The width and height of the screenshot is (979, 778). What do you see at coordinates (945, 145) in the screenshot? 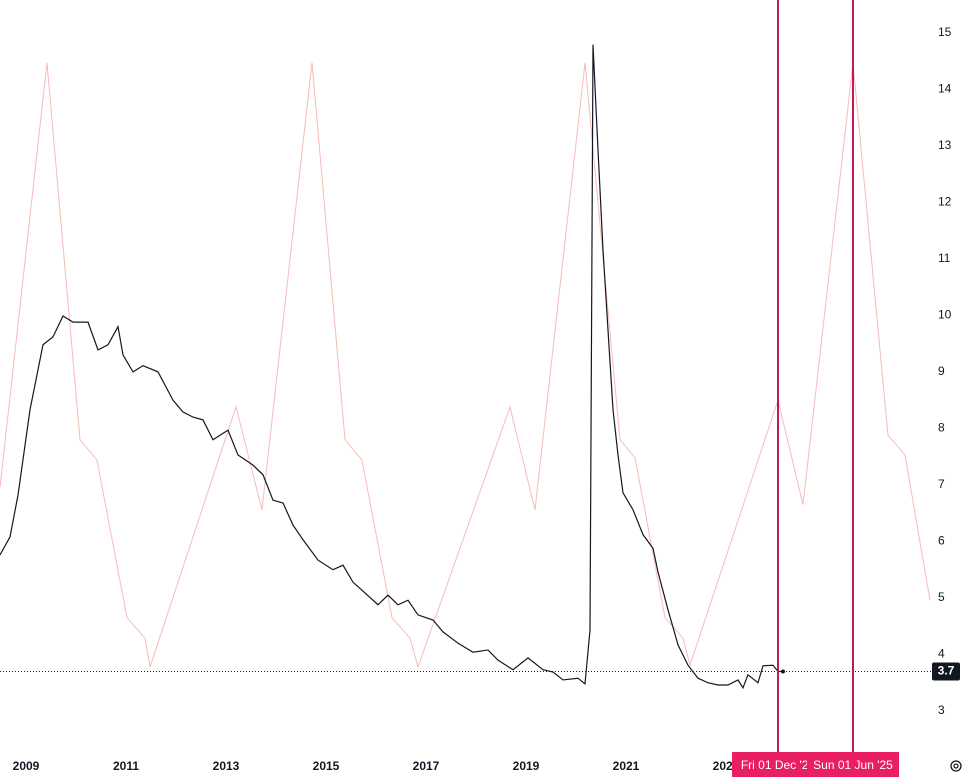
I see `y-tick-label: 13` at bounding box center [945, 145].